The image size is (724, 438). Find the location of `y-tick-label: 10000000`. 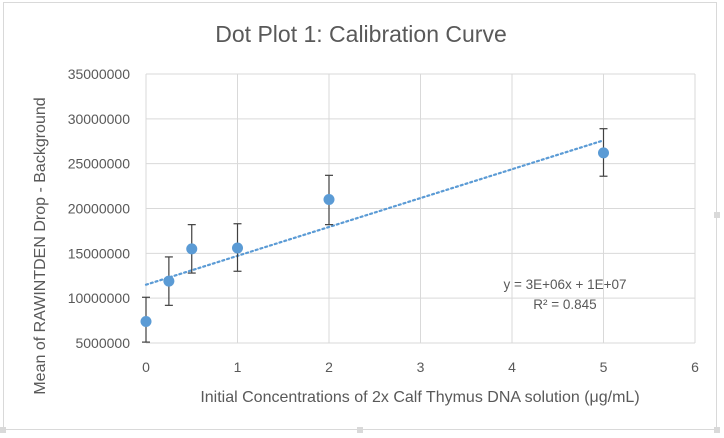

y-tick-label: 10000000 is located at coordinates (99, 298).